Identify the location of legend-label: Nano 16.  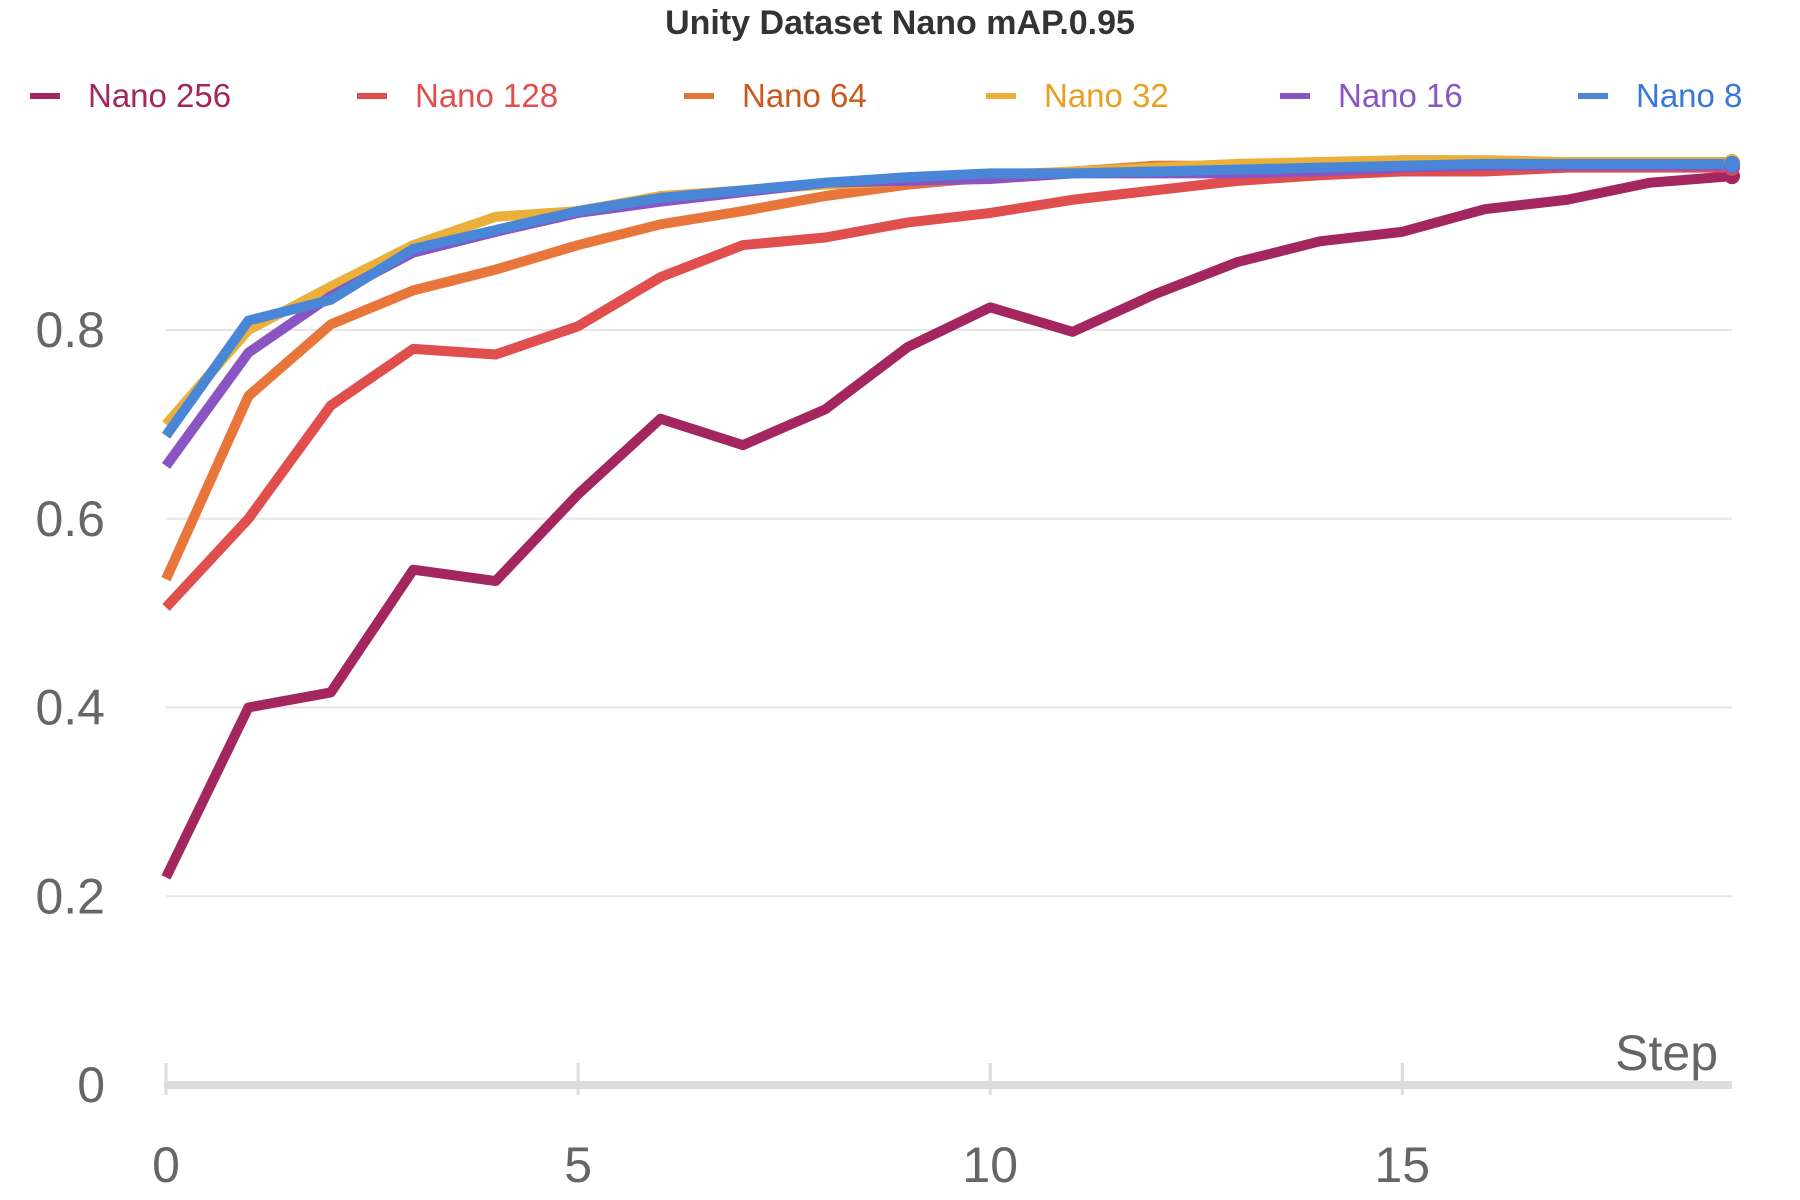
(1400, 95).